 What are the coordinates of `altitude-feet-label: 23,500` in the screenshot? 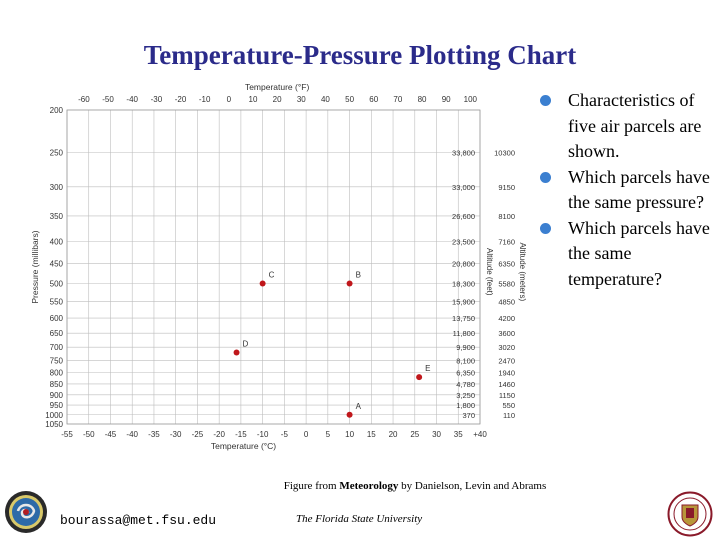 It's located at (463, 241).